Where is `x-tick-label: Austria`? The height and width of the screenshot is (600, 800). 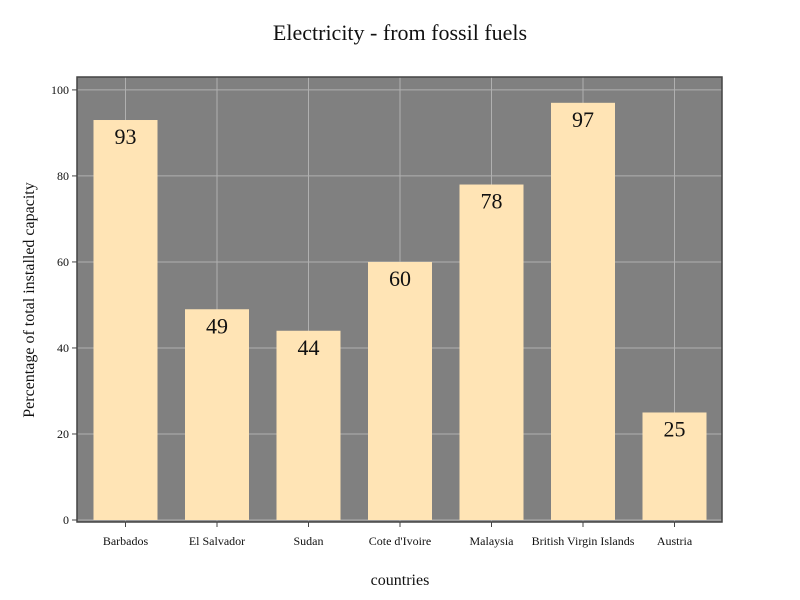 x-tick-label: Austria is located at coordinates (675, 541).